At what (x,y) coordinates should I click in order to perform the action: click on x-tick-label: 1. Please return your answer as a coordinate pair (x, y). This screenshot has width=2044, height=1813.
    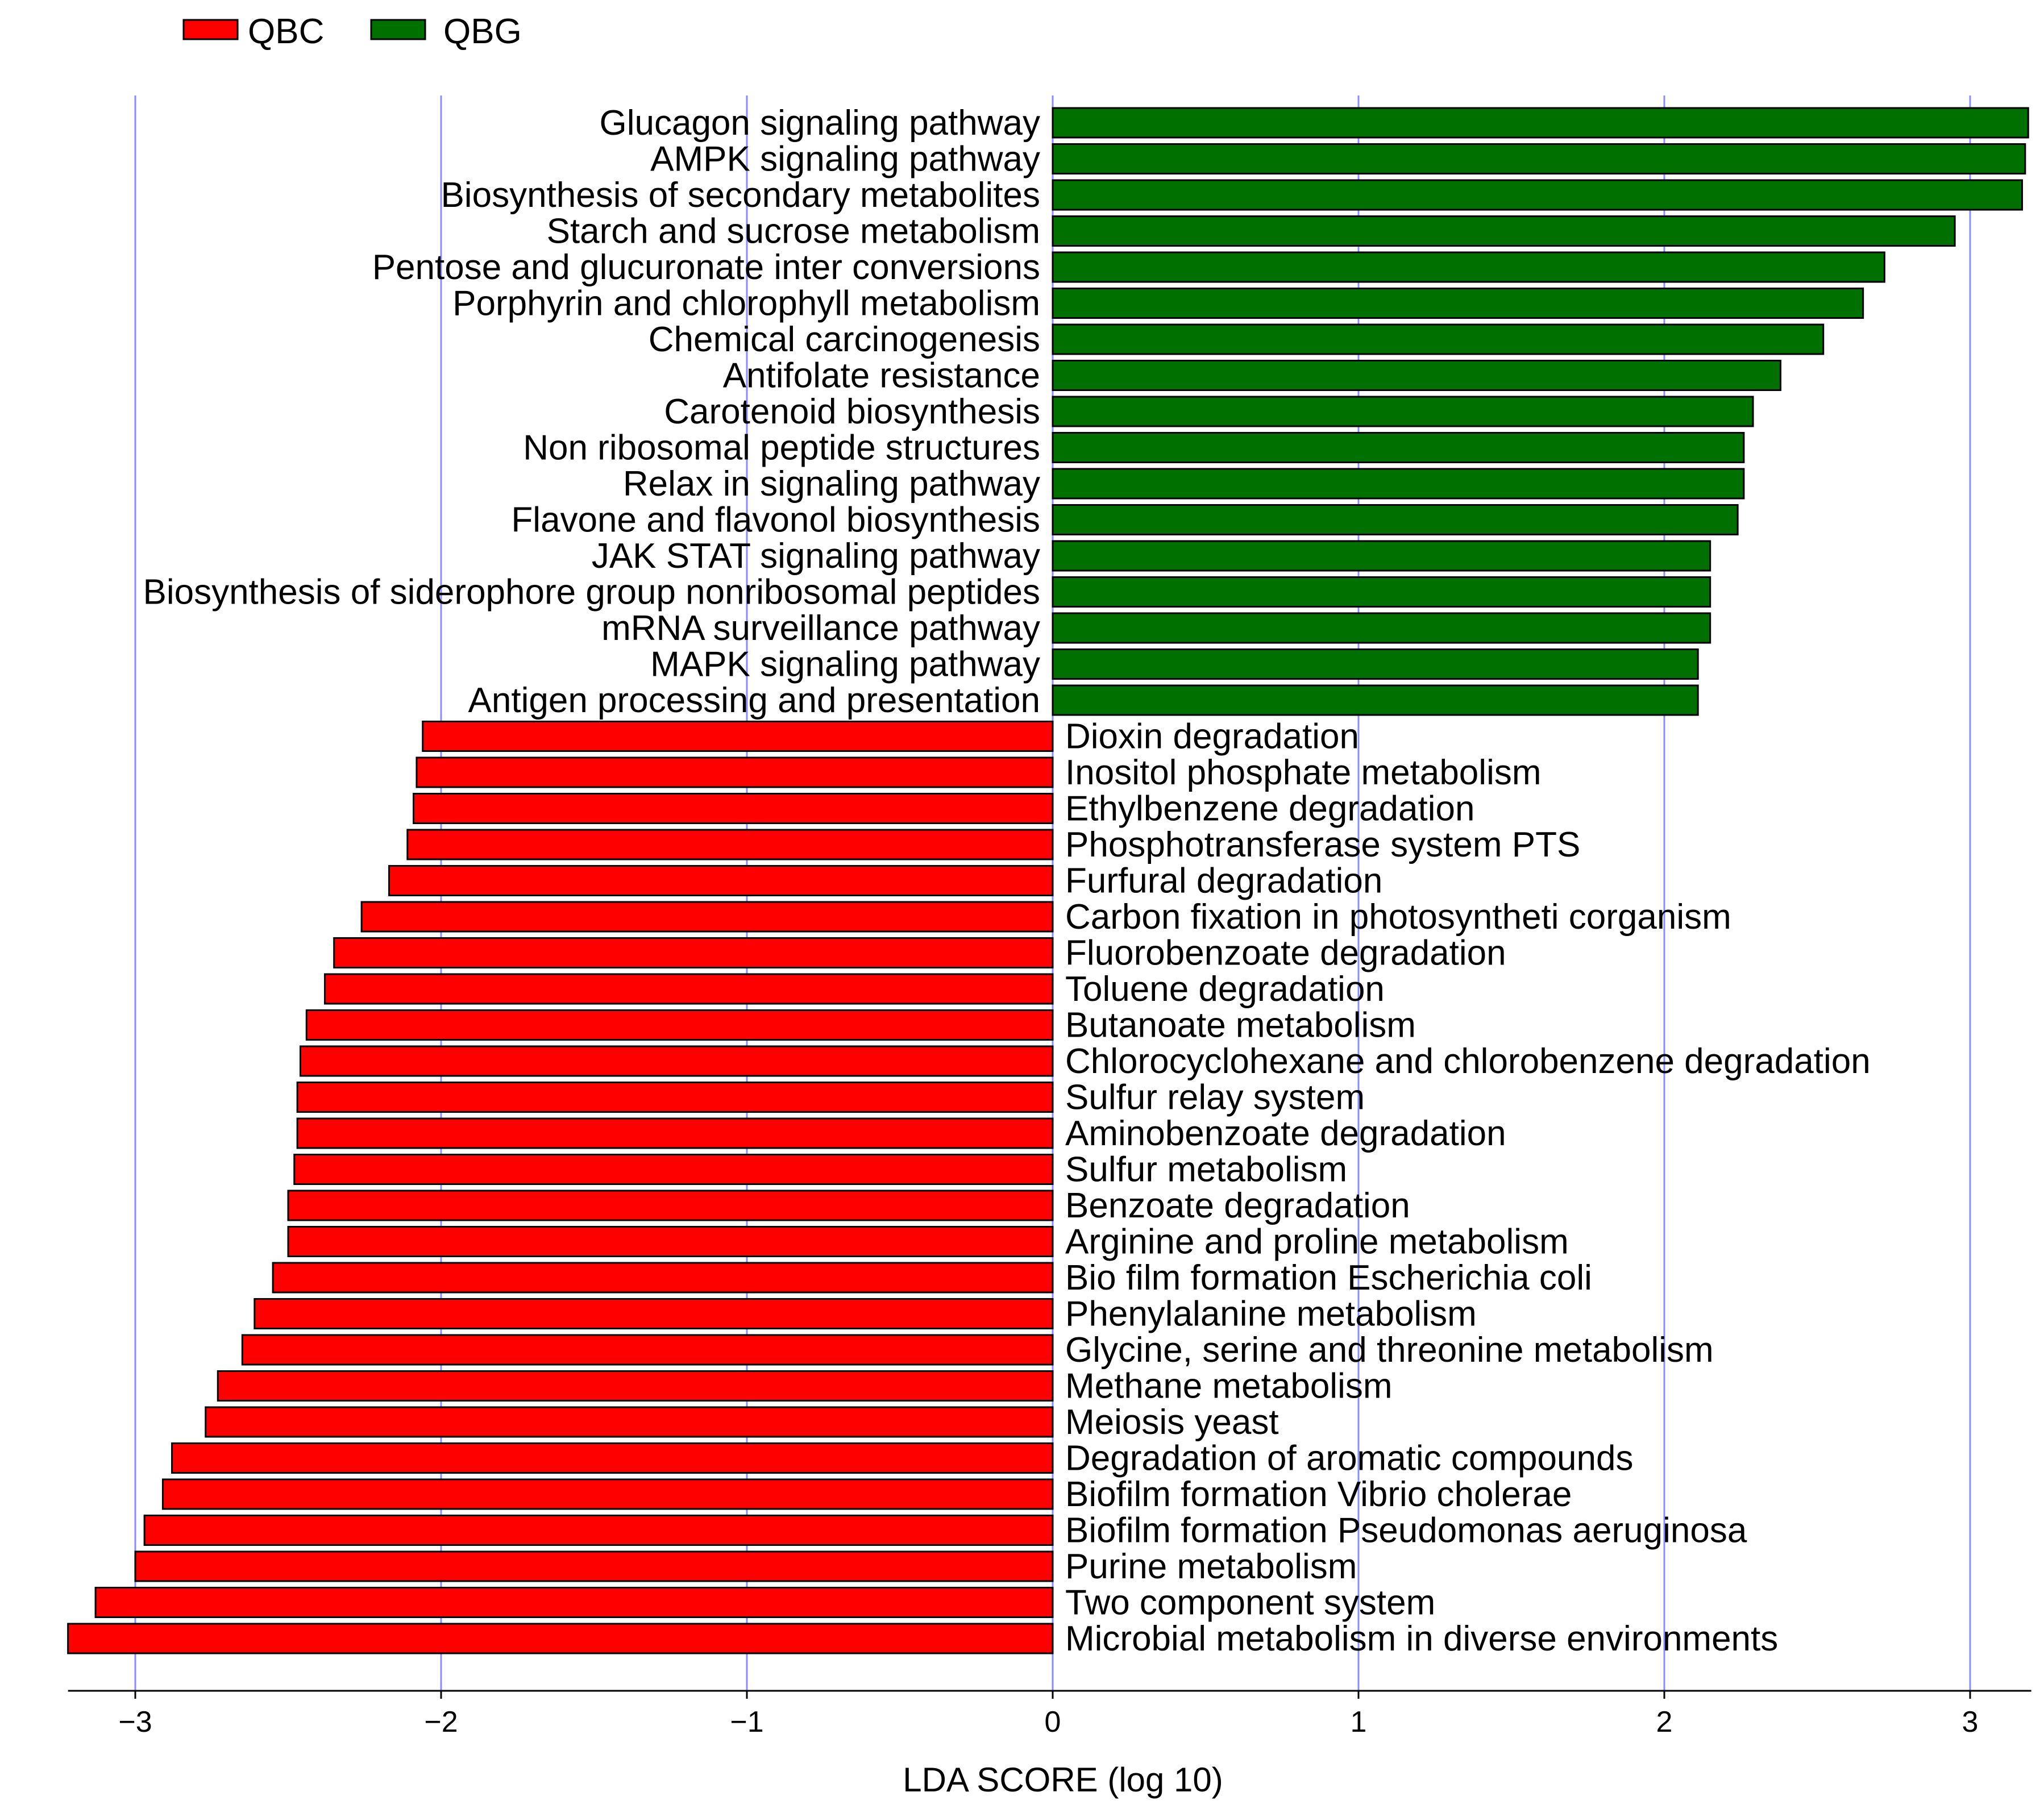
    Looking at the image, I should click on (1359, 1723).